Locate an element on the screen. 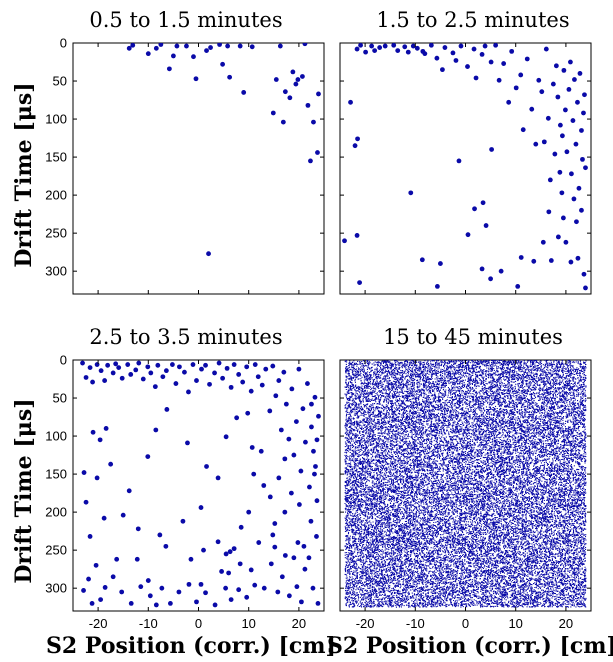 The height and width of the screenshot is (662, 613). y-tick-label: 150 is located at coordinates (56, 474).